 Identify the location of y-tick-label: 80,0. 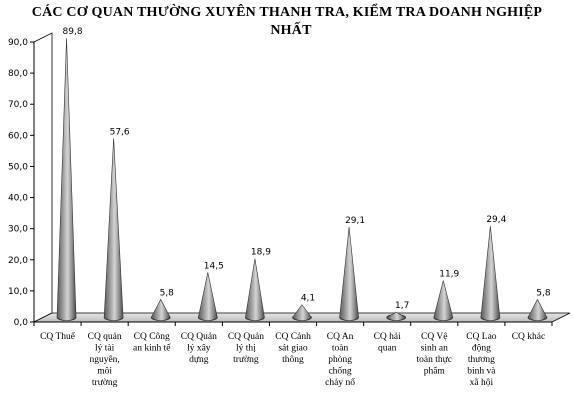
(18, 74).